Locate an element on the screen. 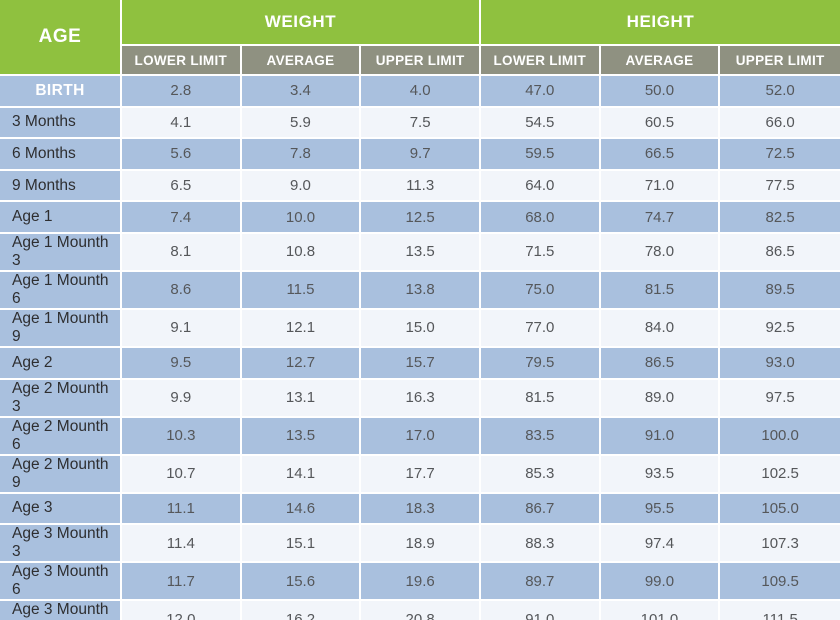 The height and width of the screenshot is (620, 840). table-row: Age 2 Mounth 9 10.7 14.1 17.7 85.3 93.5 102.5 is located at coordinates (420, 474).